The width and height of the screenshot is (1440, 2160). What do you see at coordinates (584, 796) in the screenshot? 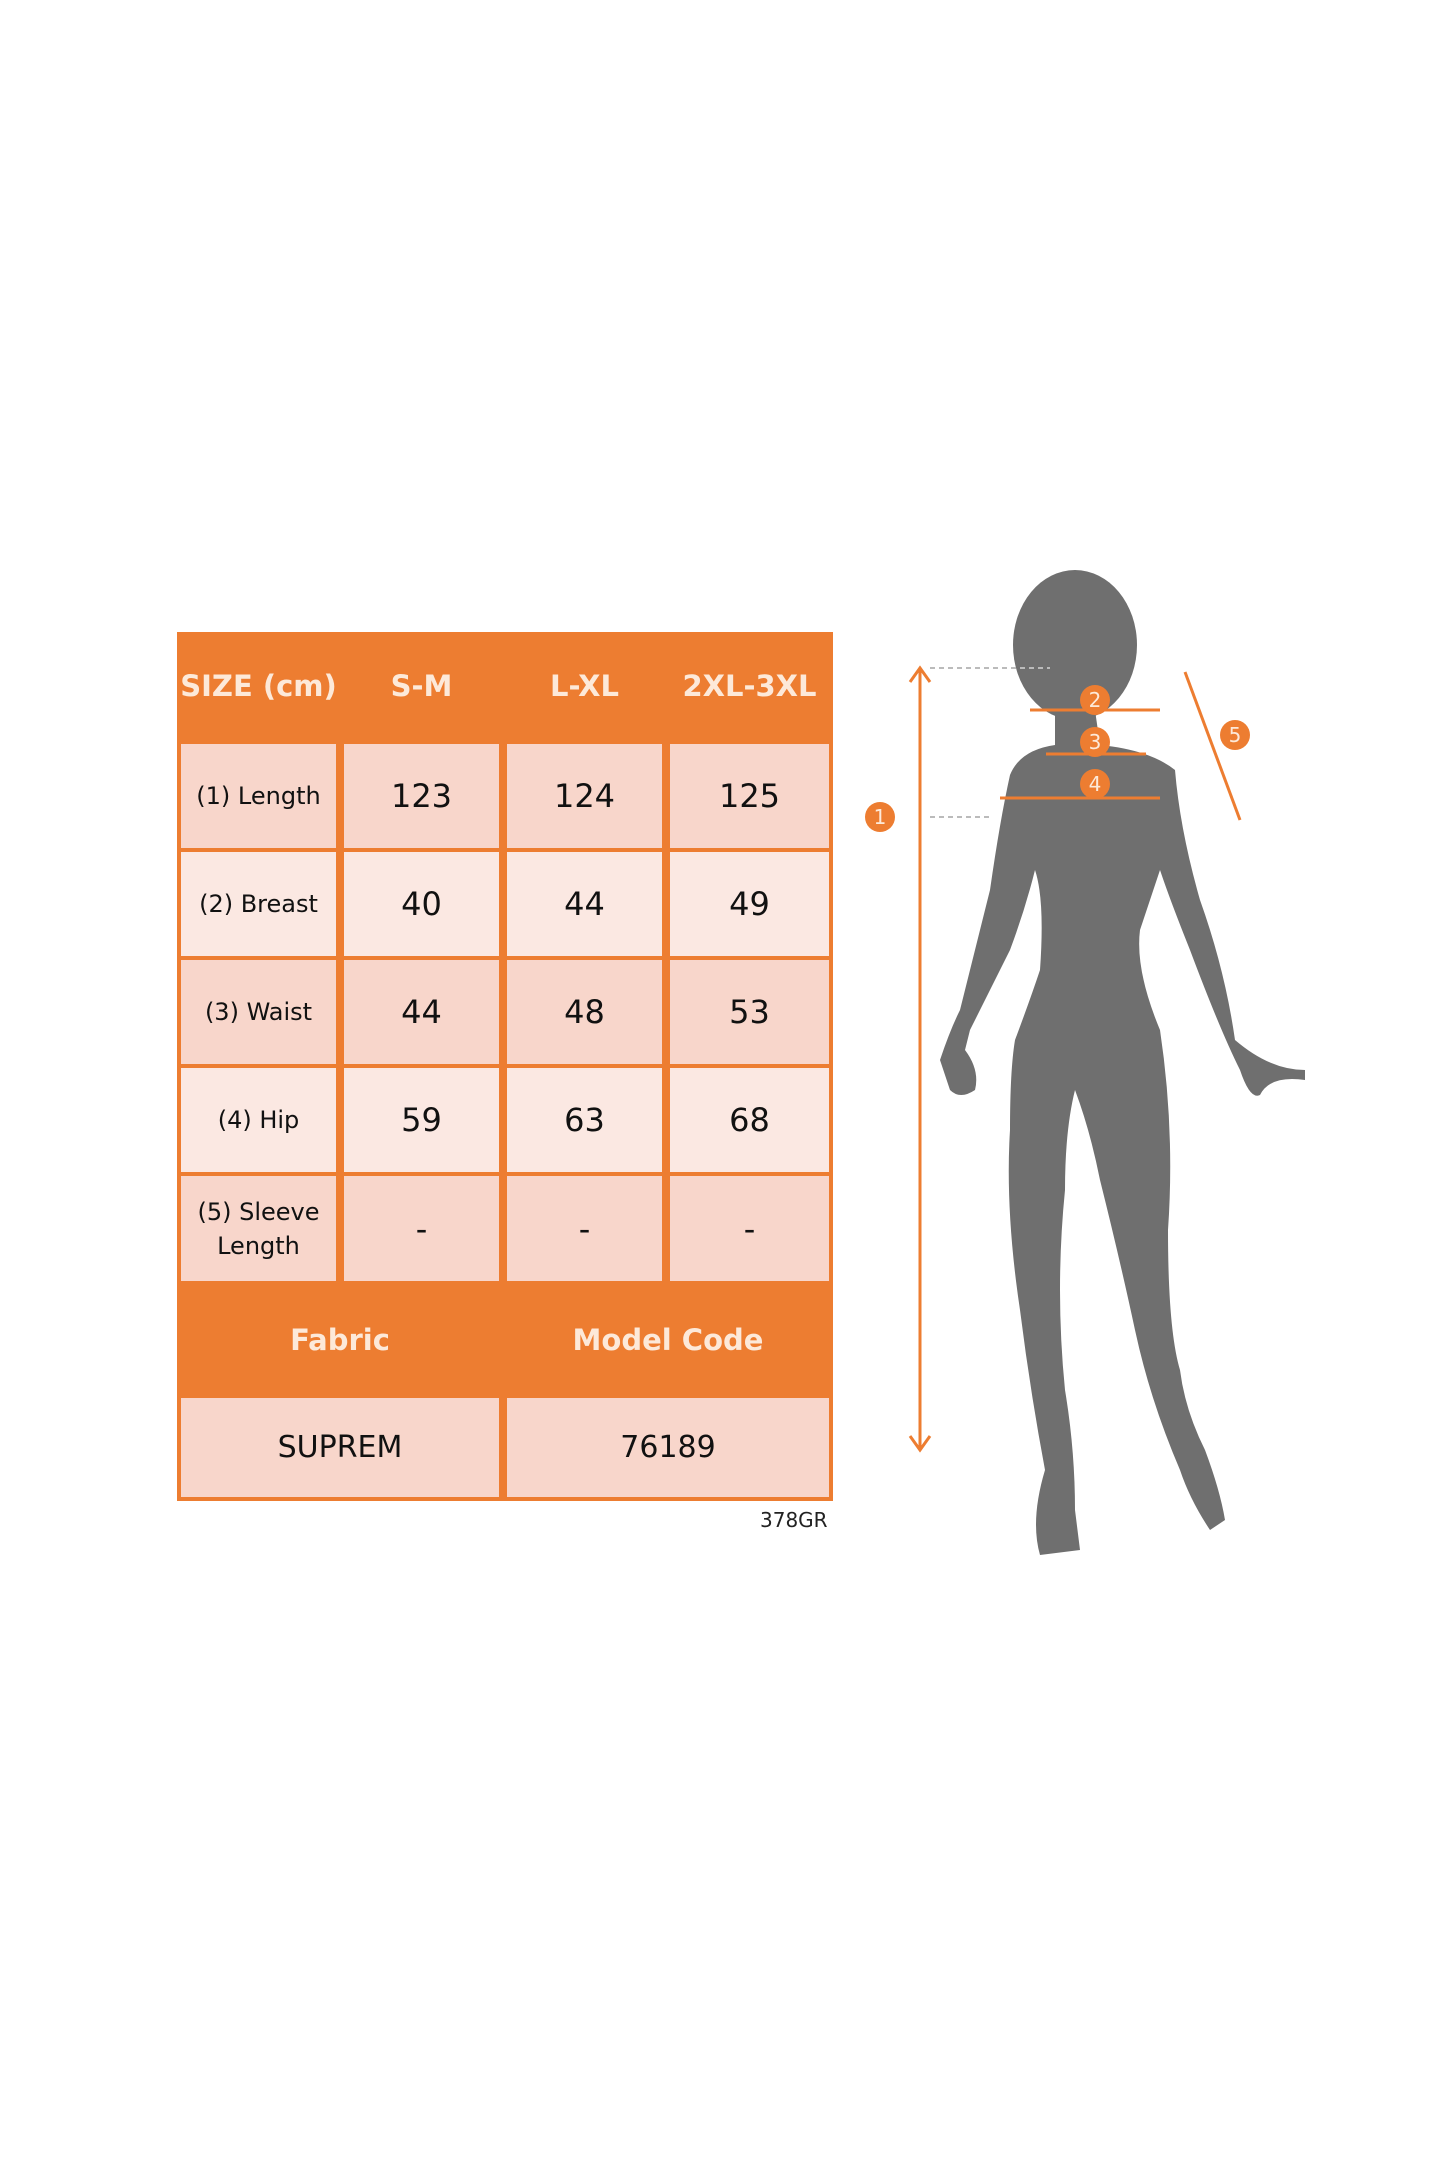
I see `row-value: 124` at bounding box center [584, 796].